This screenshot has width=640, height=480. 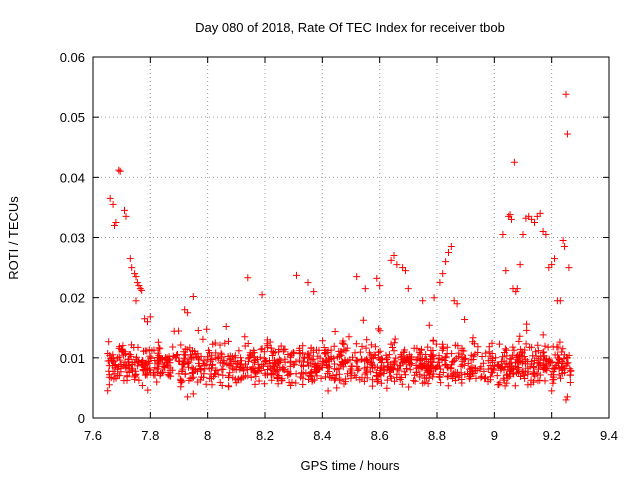 What do you see at coordinates (265, 435) in the screenshot?
I see `x-tick-label: 8.2` at bounding box center [265, 435].